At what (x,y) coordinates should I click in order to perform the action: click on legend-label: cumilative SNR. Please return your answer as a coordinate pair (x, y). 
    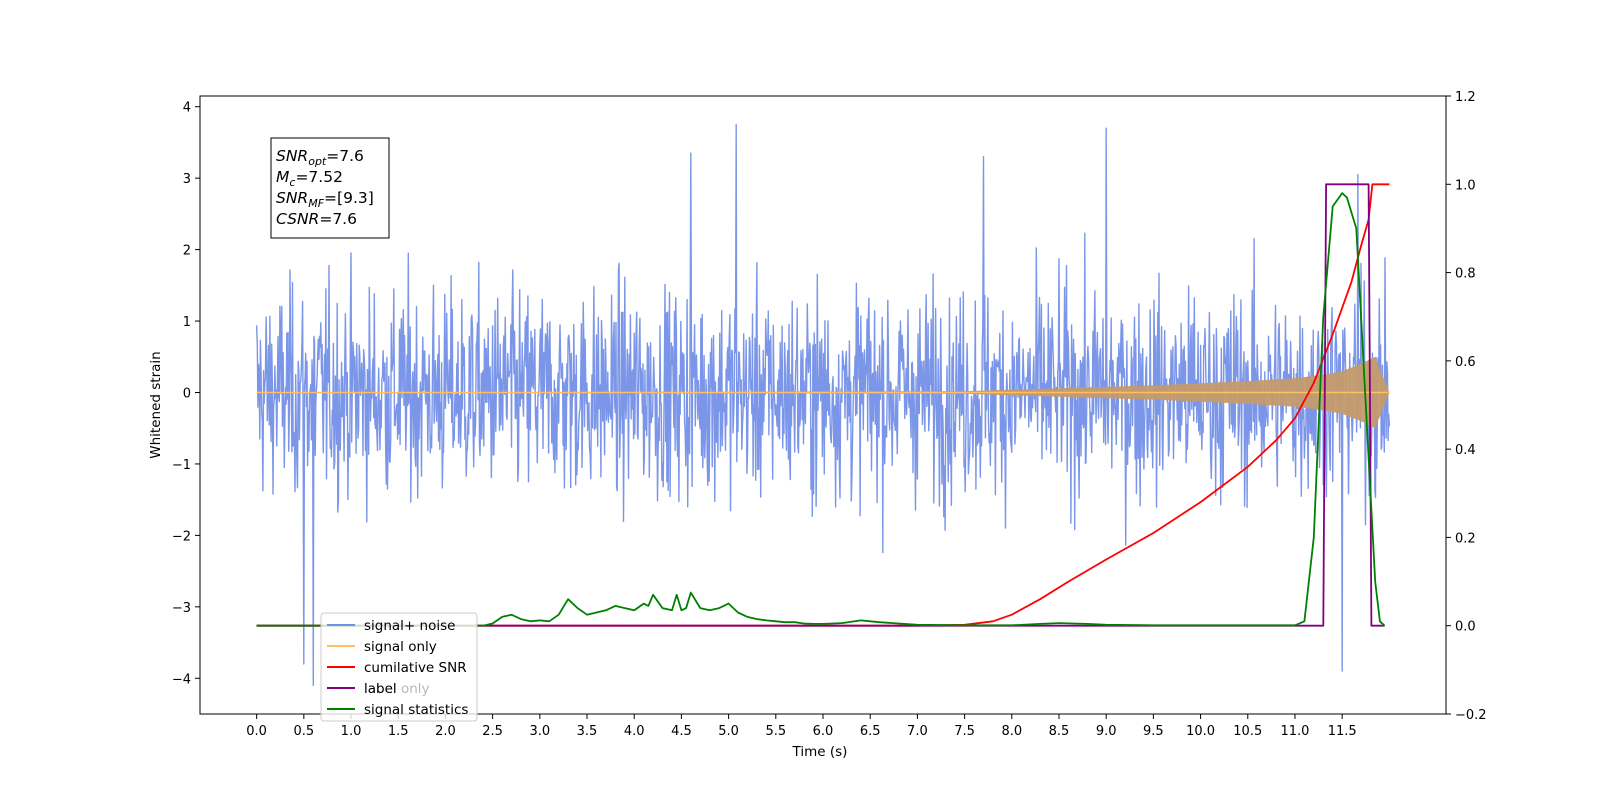
    Looking at the image, I should click on (415, 668).